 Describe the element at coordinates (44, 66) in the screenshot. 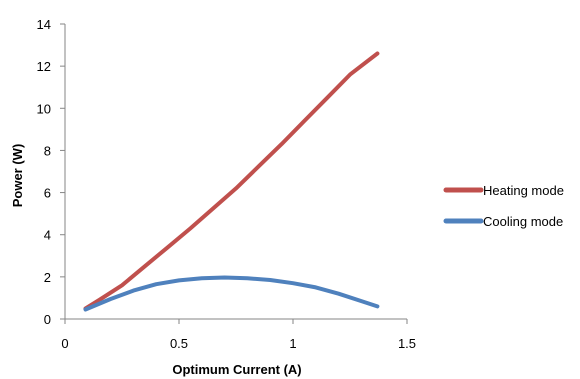

I see `y-tick-label: 12` at that location.